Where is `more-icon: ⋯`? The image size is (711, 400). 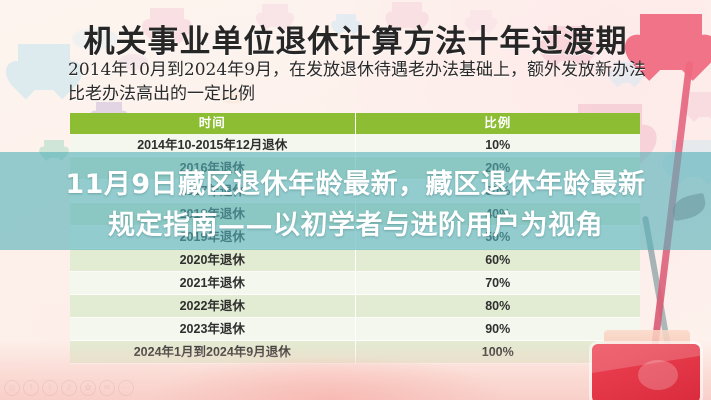 more-icon: ⋯ is located at coordinates (126, 388).